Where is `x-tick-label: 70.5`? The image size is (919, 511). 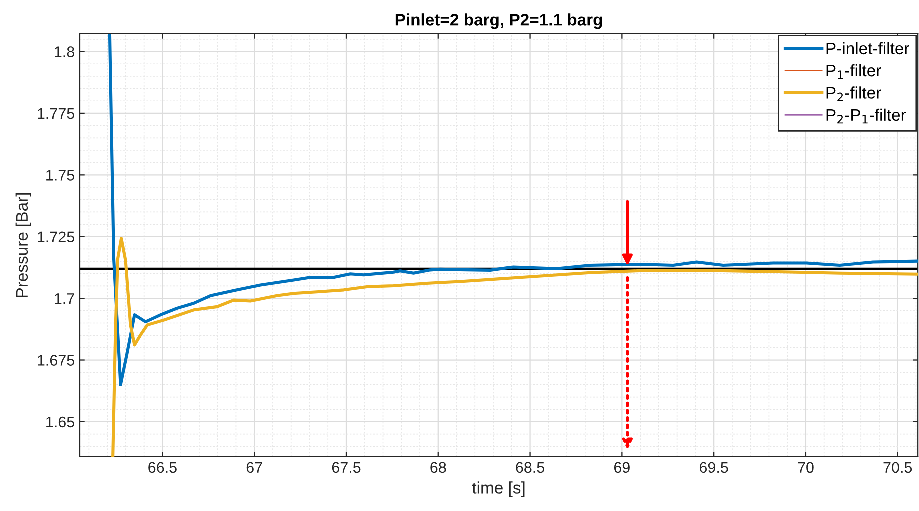
x-tick-label: 70.5 is located at coordinates (898, 468).